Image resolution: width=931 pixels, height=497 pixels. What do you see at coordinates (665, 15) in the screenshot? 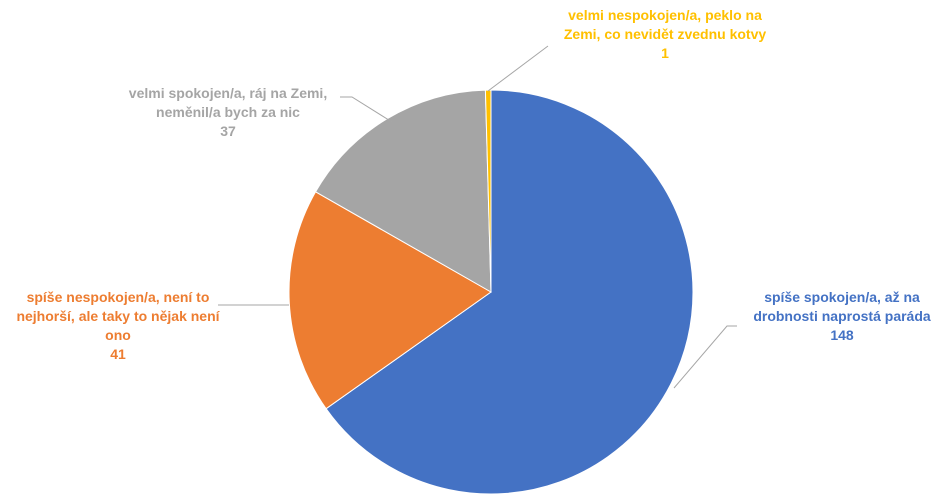
I see `data-label-line: velmi nespokojen/a, peklo na` at bounding box center [665, 15].